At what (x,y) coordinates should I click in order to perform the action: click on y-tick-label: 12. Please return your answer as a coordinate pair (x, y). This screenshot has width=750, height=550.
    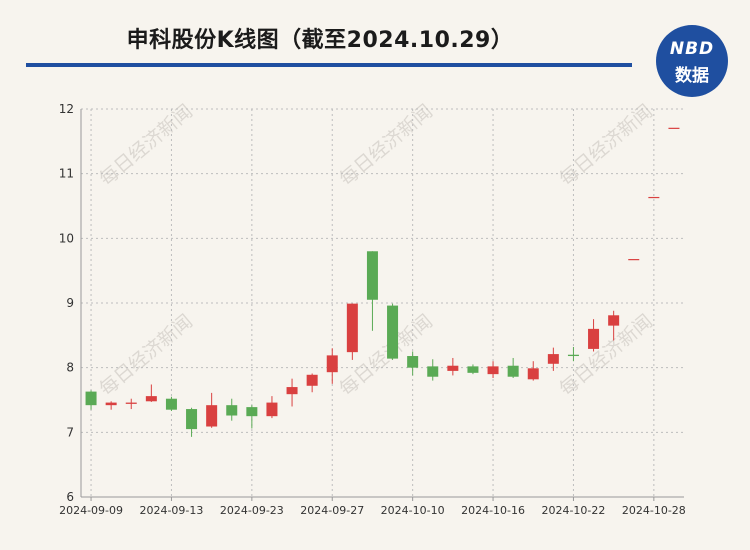
    Looking at the image, I should click on (66, 109).